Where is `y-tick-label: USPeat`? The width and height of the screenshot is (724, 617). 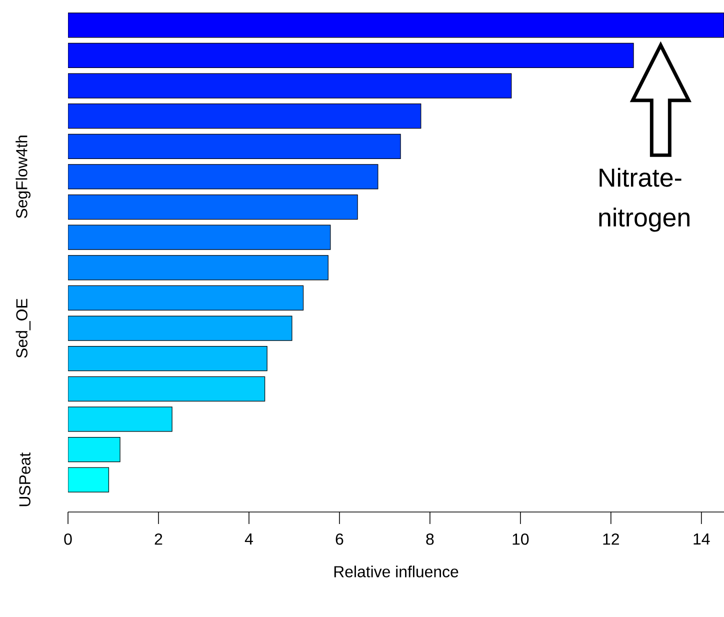 y-tick-label: USPeat is located at coordinates (24, 479).